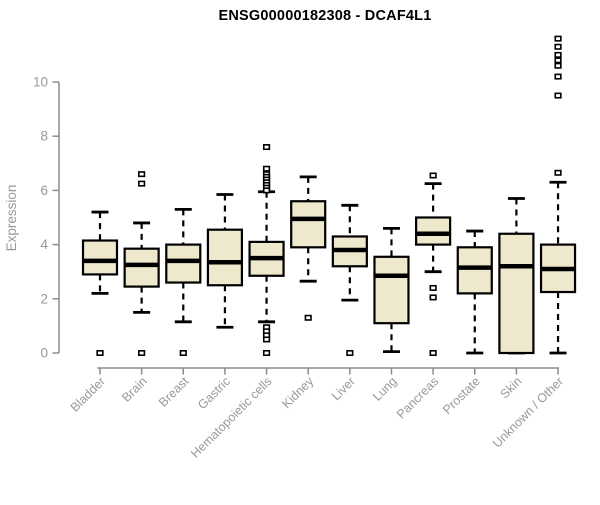 This screenshot has height=505, width=600. I want to click on y-tick-label: 2, so click(44, 298).